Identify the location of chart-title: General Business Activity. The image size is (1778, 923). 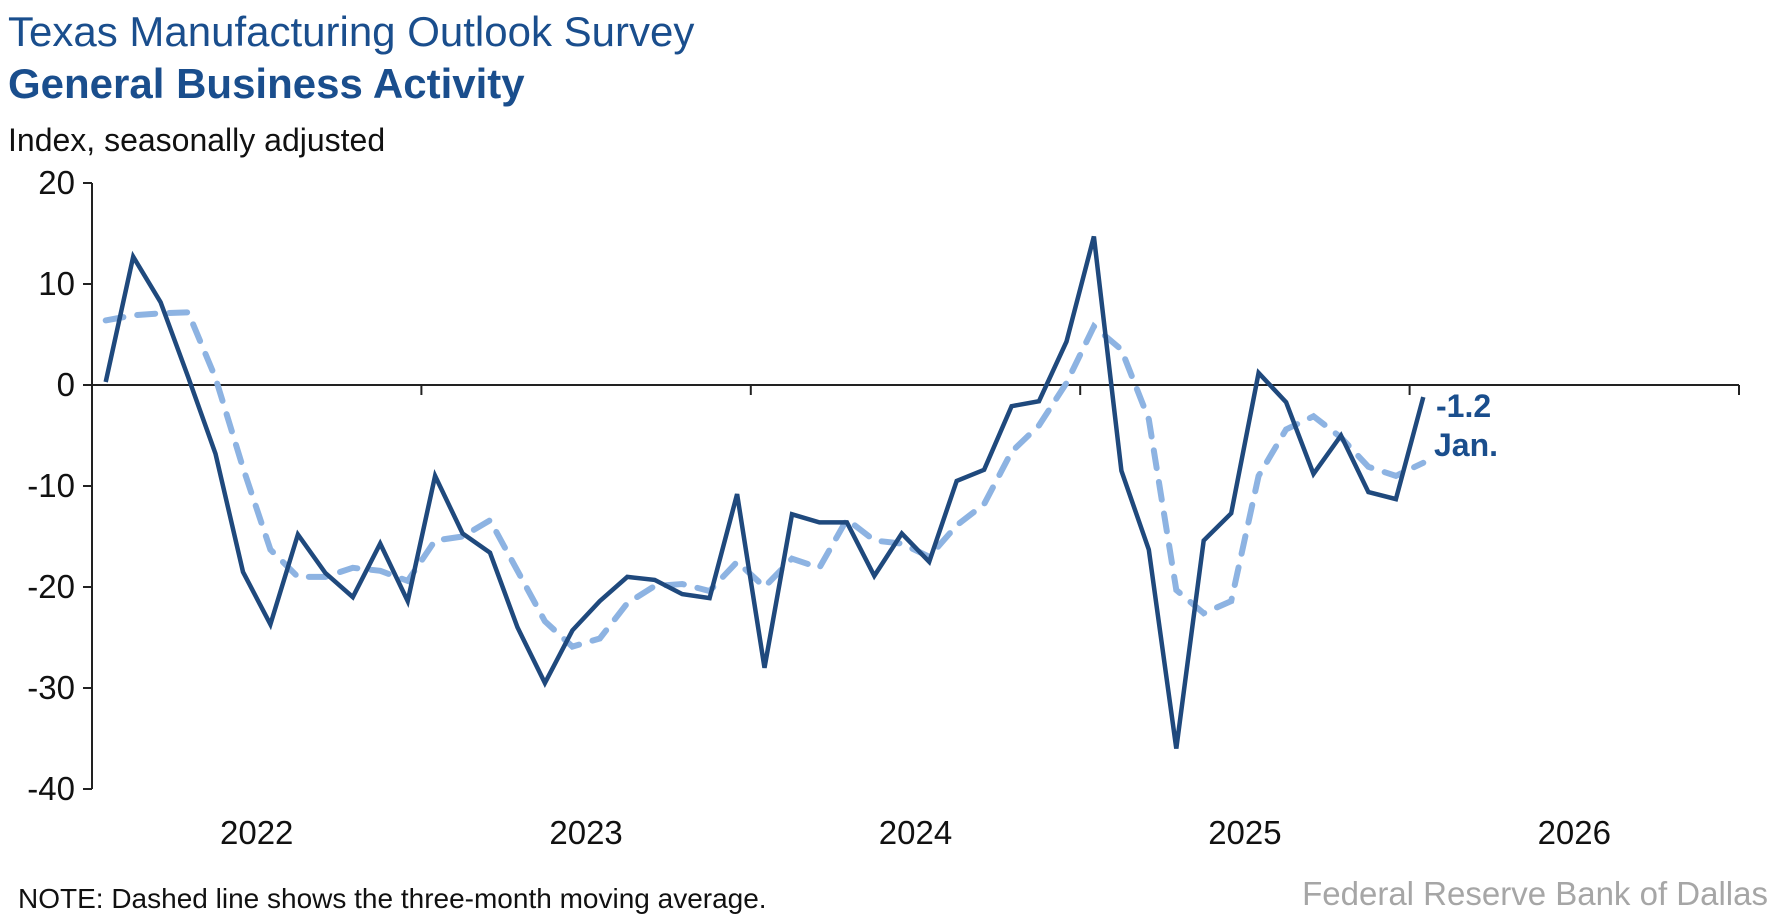
(266, 83).